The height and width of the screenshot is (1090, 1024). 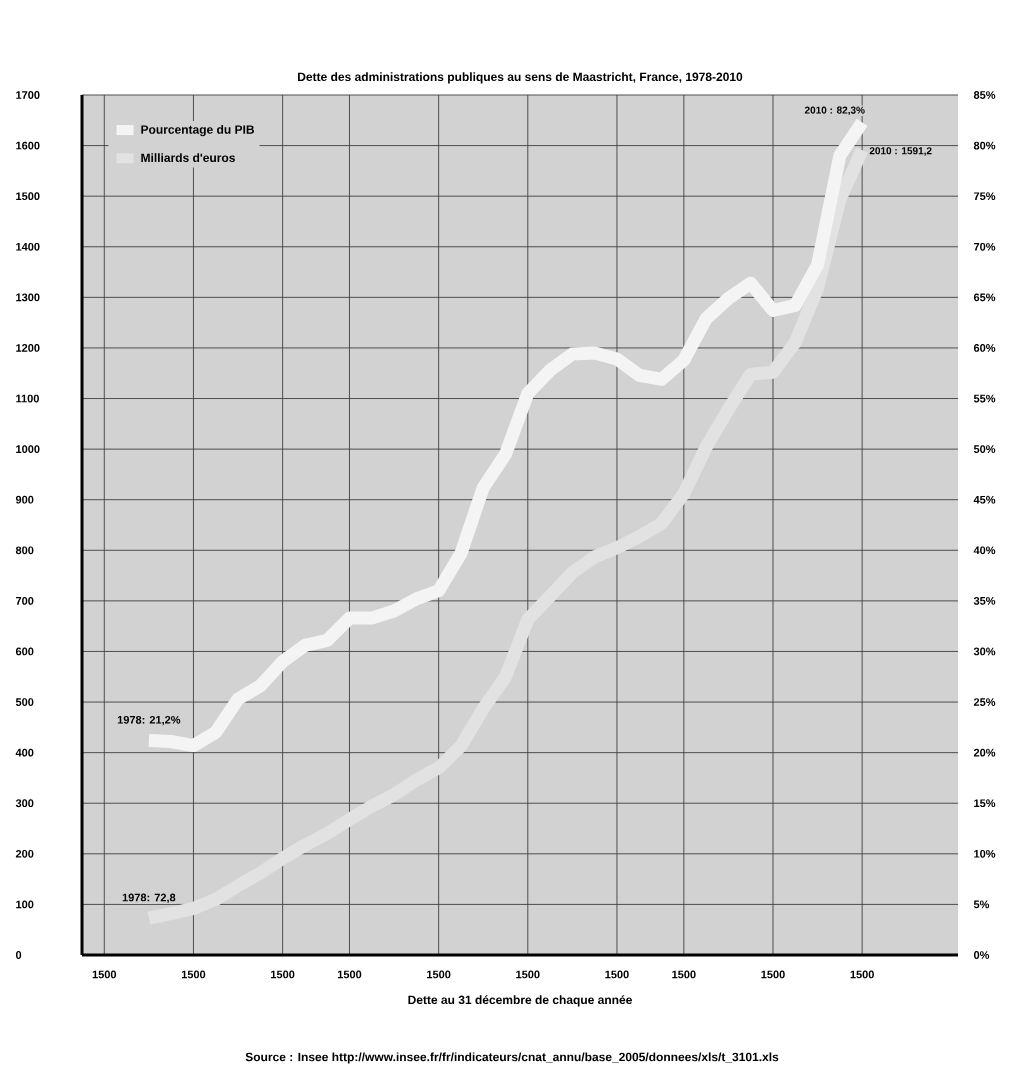 What do you see at coordinates (188, 157) in the screenshot?
I see `legend-label: Milliards d'euros` at bounding box center [188, 157].